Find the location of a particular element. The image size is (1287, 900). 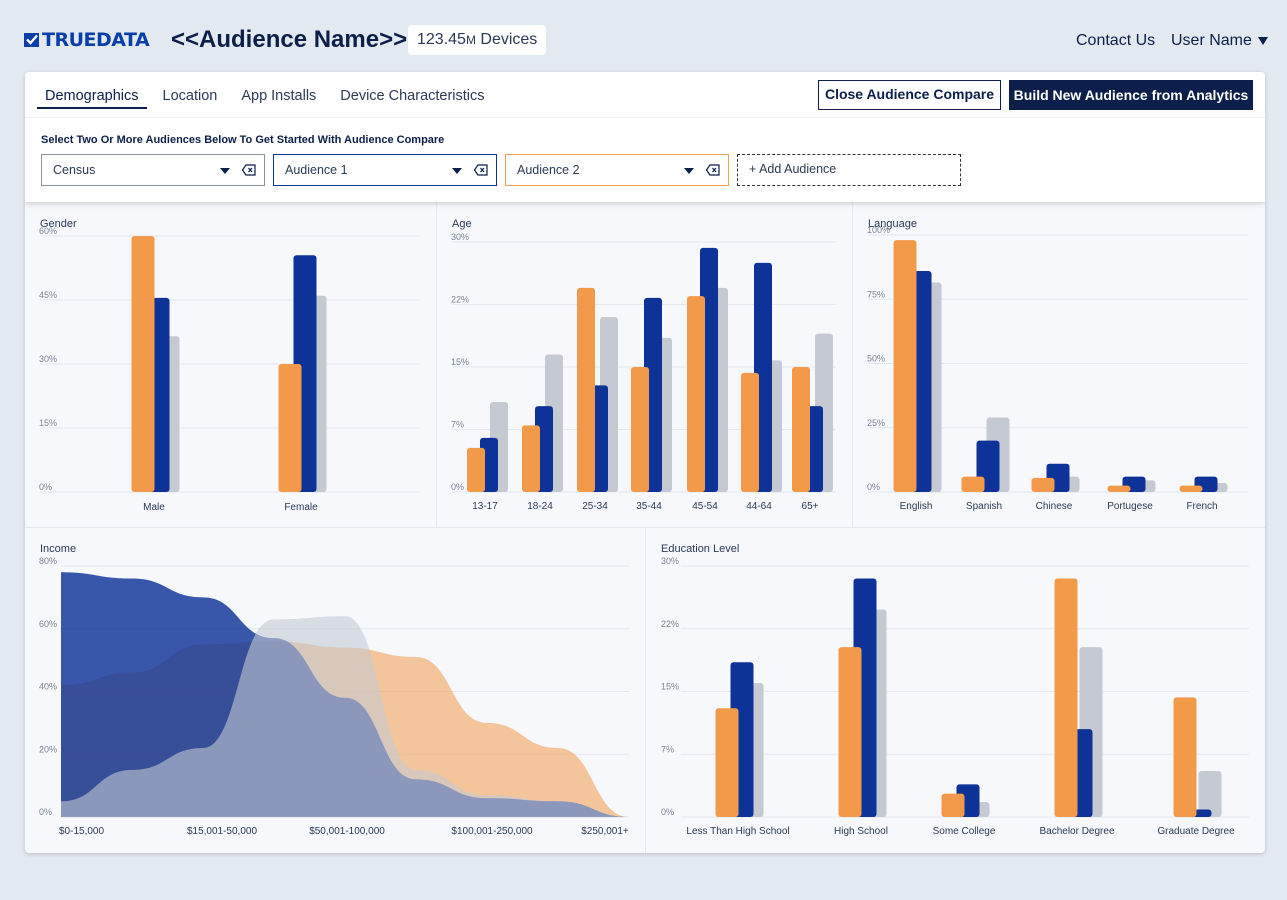

x-tick-label: Some College is located at coordinates (964, 831).